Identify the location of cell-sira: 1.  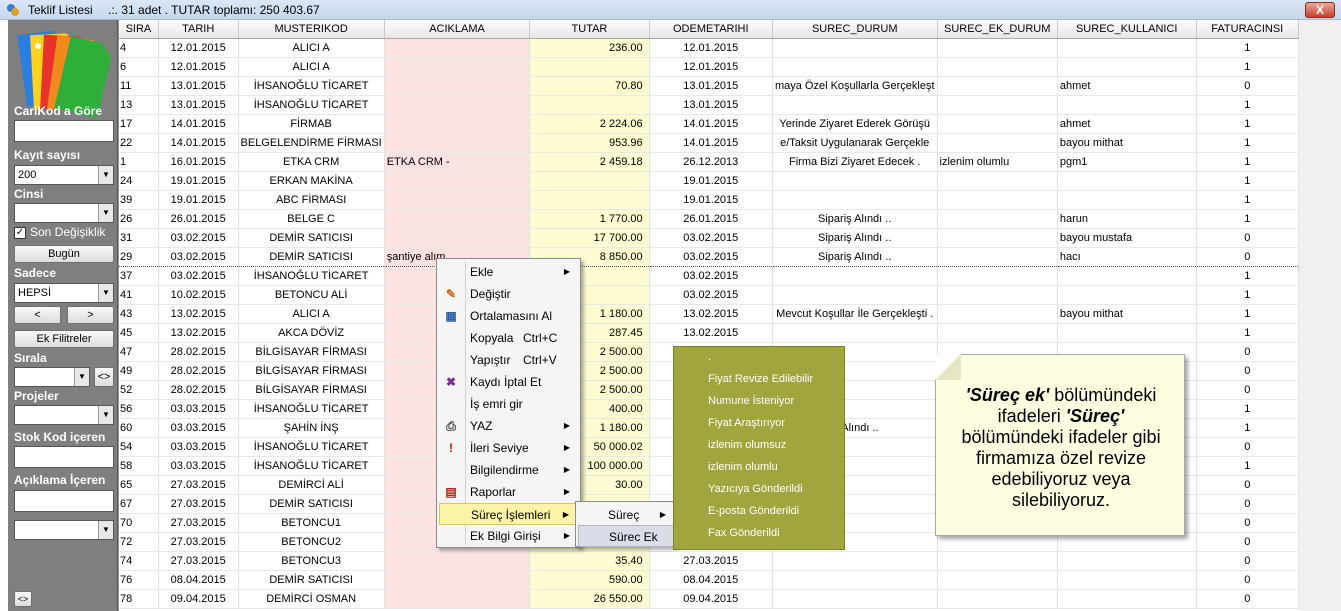
(139, 162).